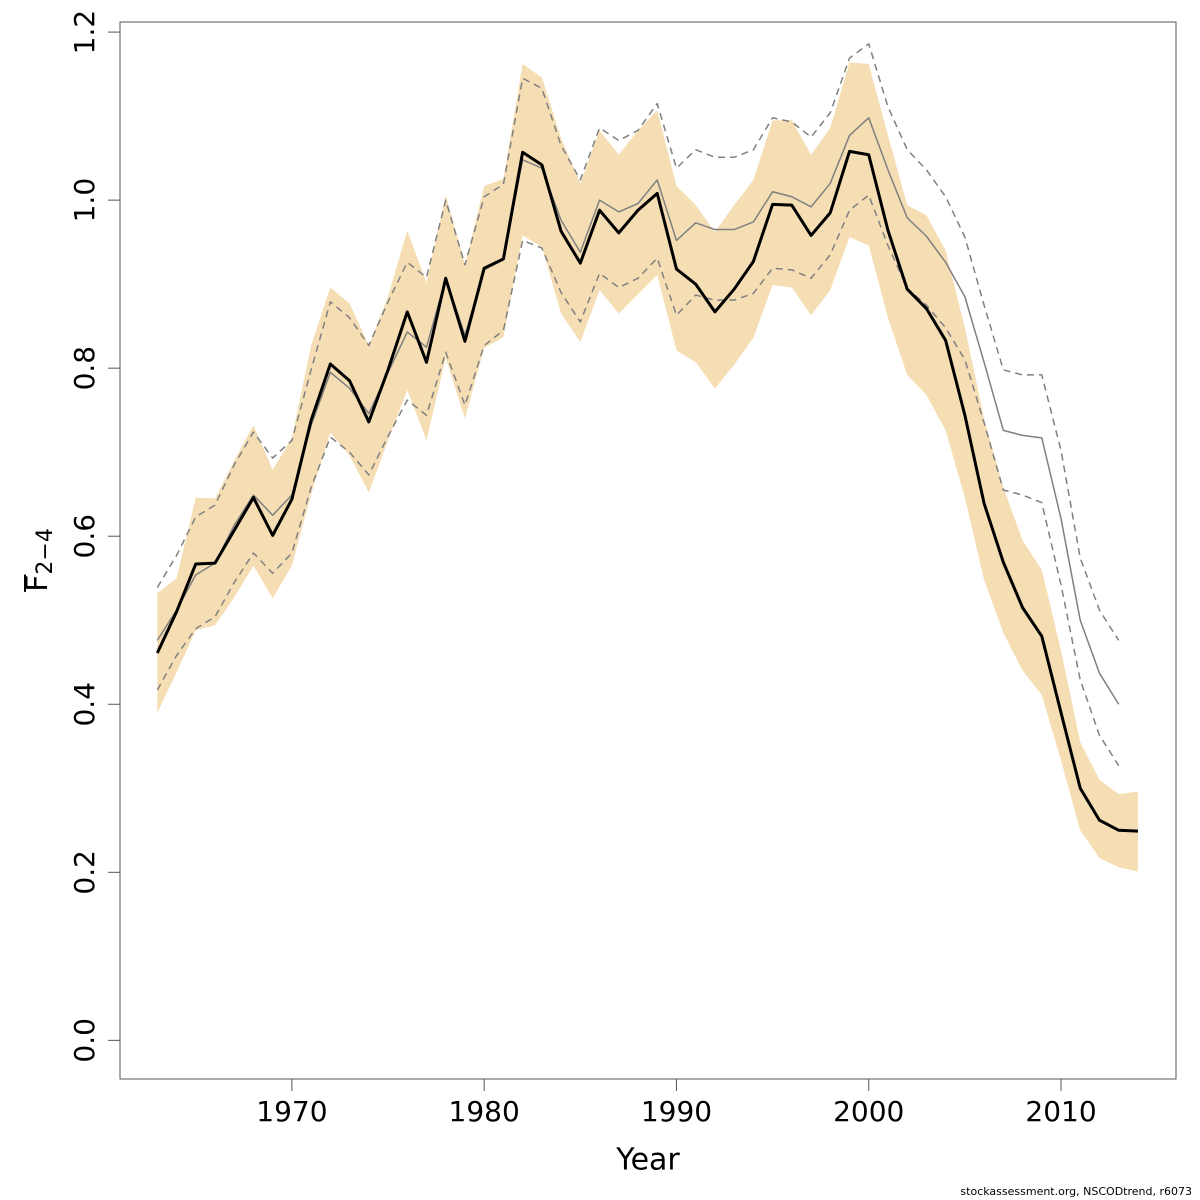  I want to click on x-tick-label: 1980, so click(484, 1111).